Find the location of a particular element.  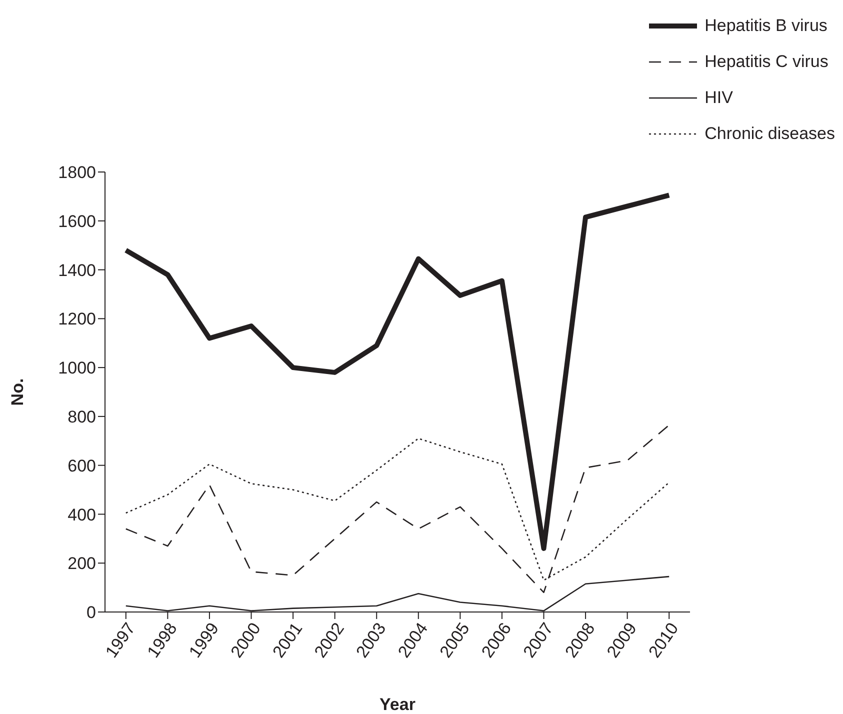

legend-label: Chronic diseases is located at coordinates (769, 134).